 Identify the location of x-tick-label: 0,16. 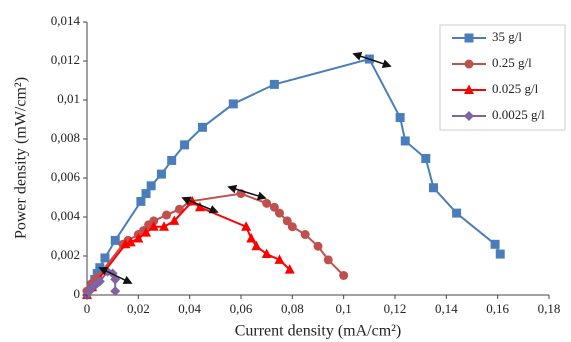
(497, 308).